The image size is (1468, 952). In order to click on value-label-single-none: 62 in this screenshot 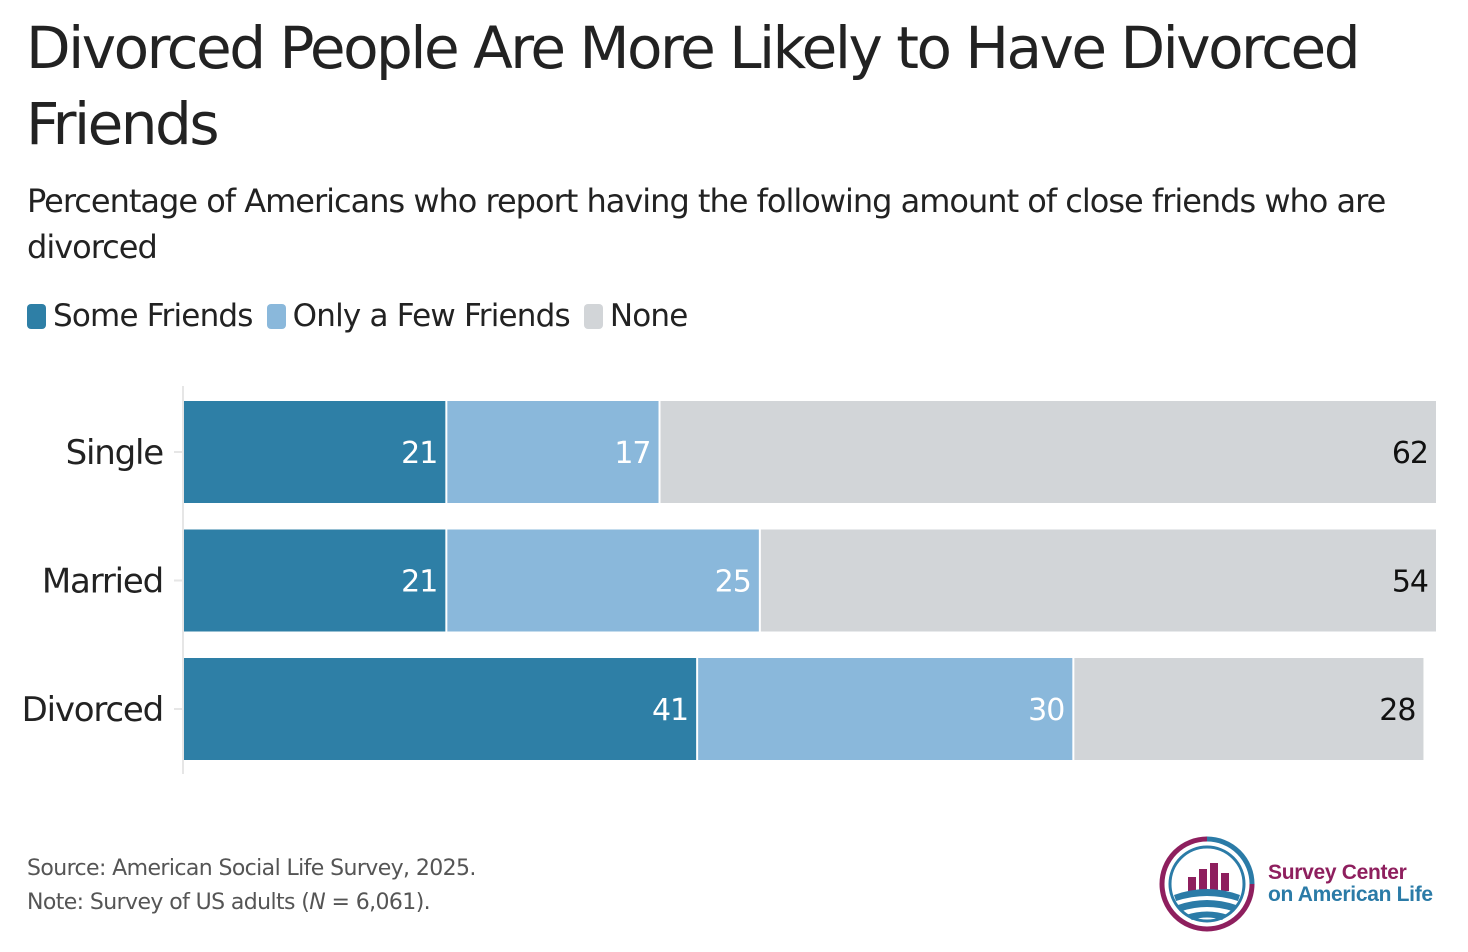, I will do `click(1410, 453)`.